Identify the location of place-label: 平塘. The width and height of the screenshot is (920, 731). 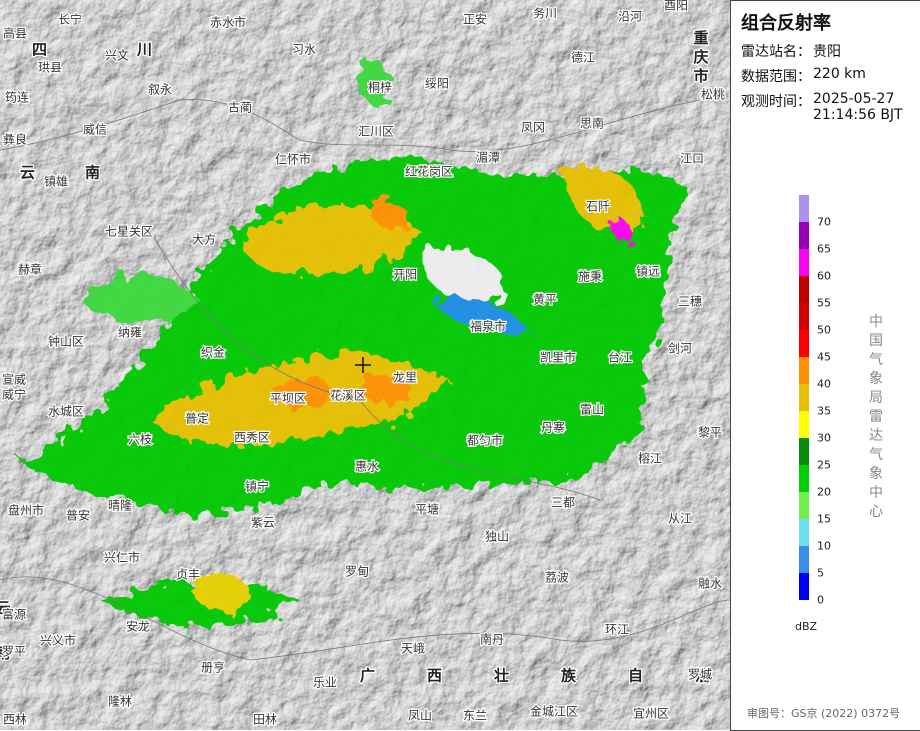
(427, 509).